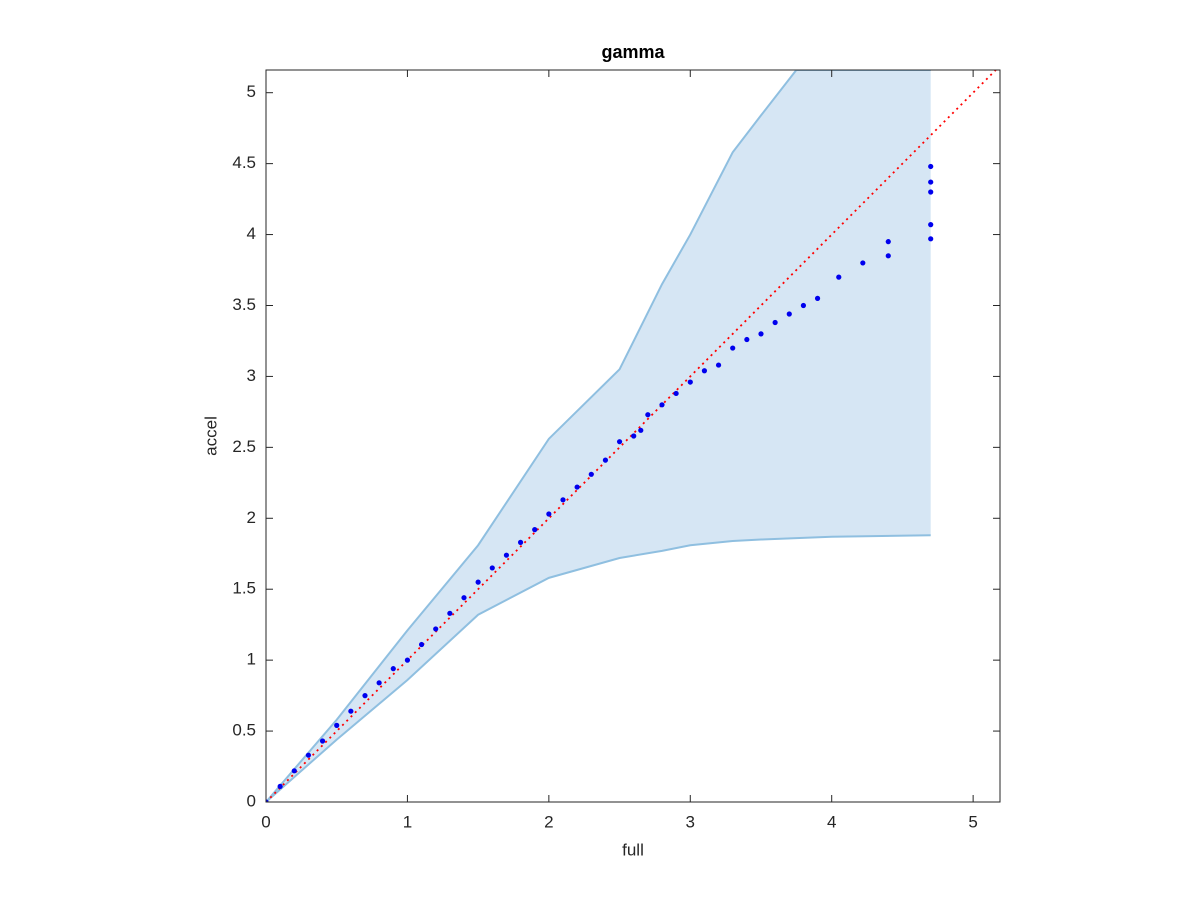 This screenshot has width=1200, height=900. Describe the element at coordinates (244, 730) in the screenshot. I see `y-tick-label: 0.5` at that location.